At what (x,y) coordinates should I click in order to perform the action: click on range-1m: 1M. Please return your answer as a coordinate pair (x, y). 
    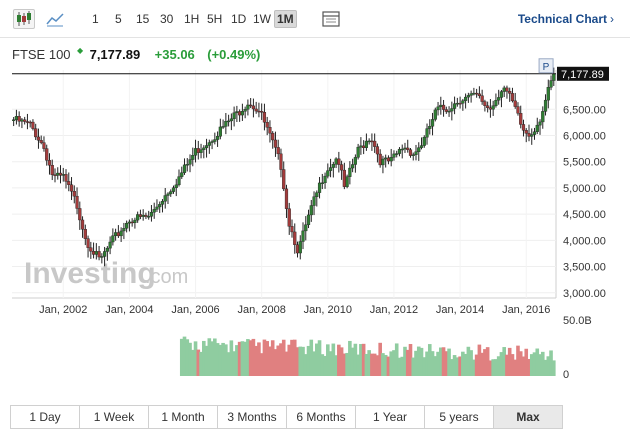
    Looking at the image, I should click on (285, 19).